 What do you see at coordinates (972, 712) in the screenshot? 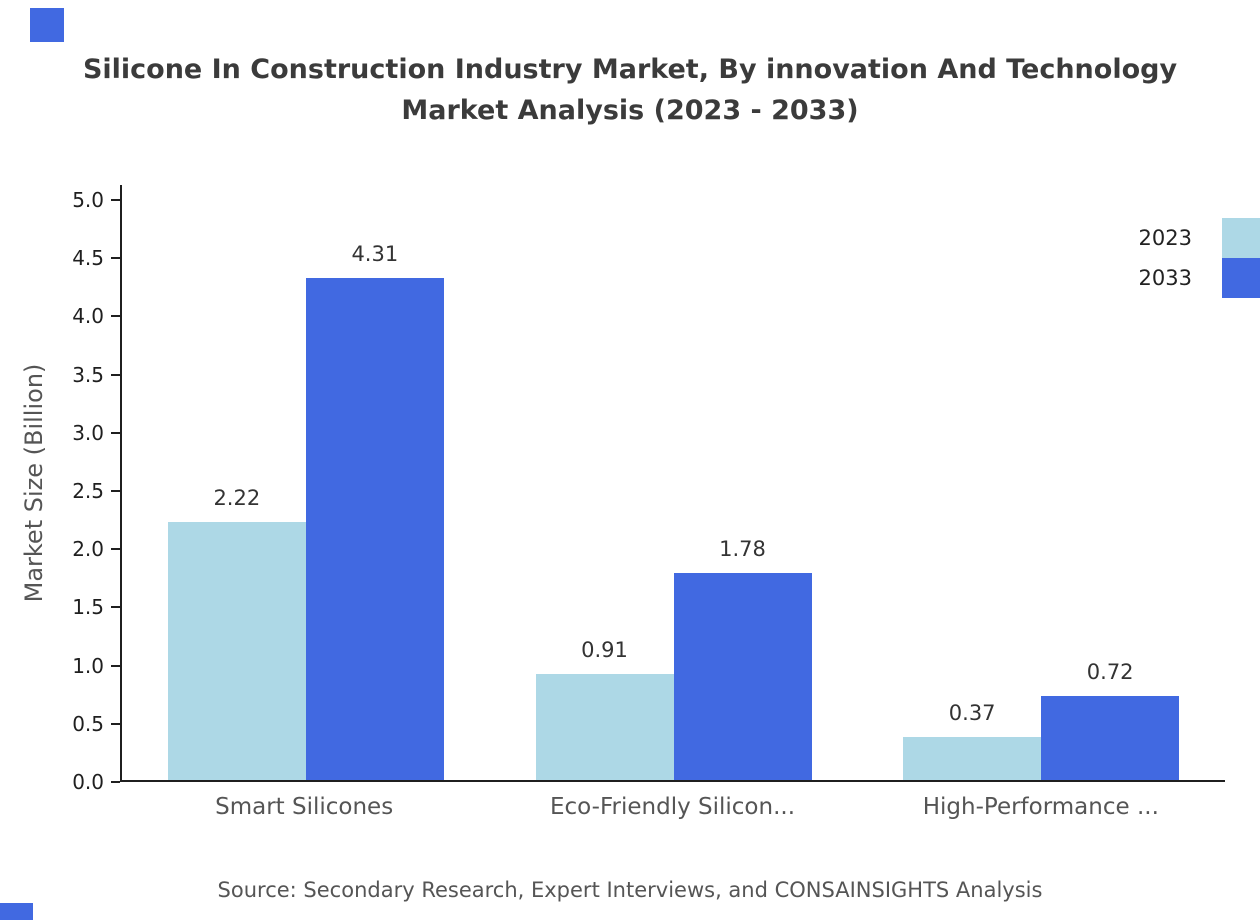
I see `bar-value-label: 0.37` at bounding box center [972, 712].